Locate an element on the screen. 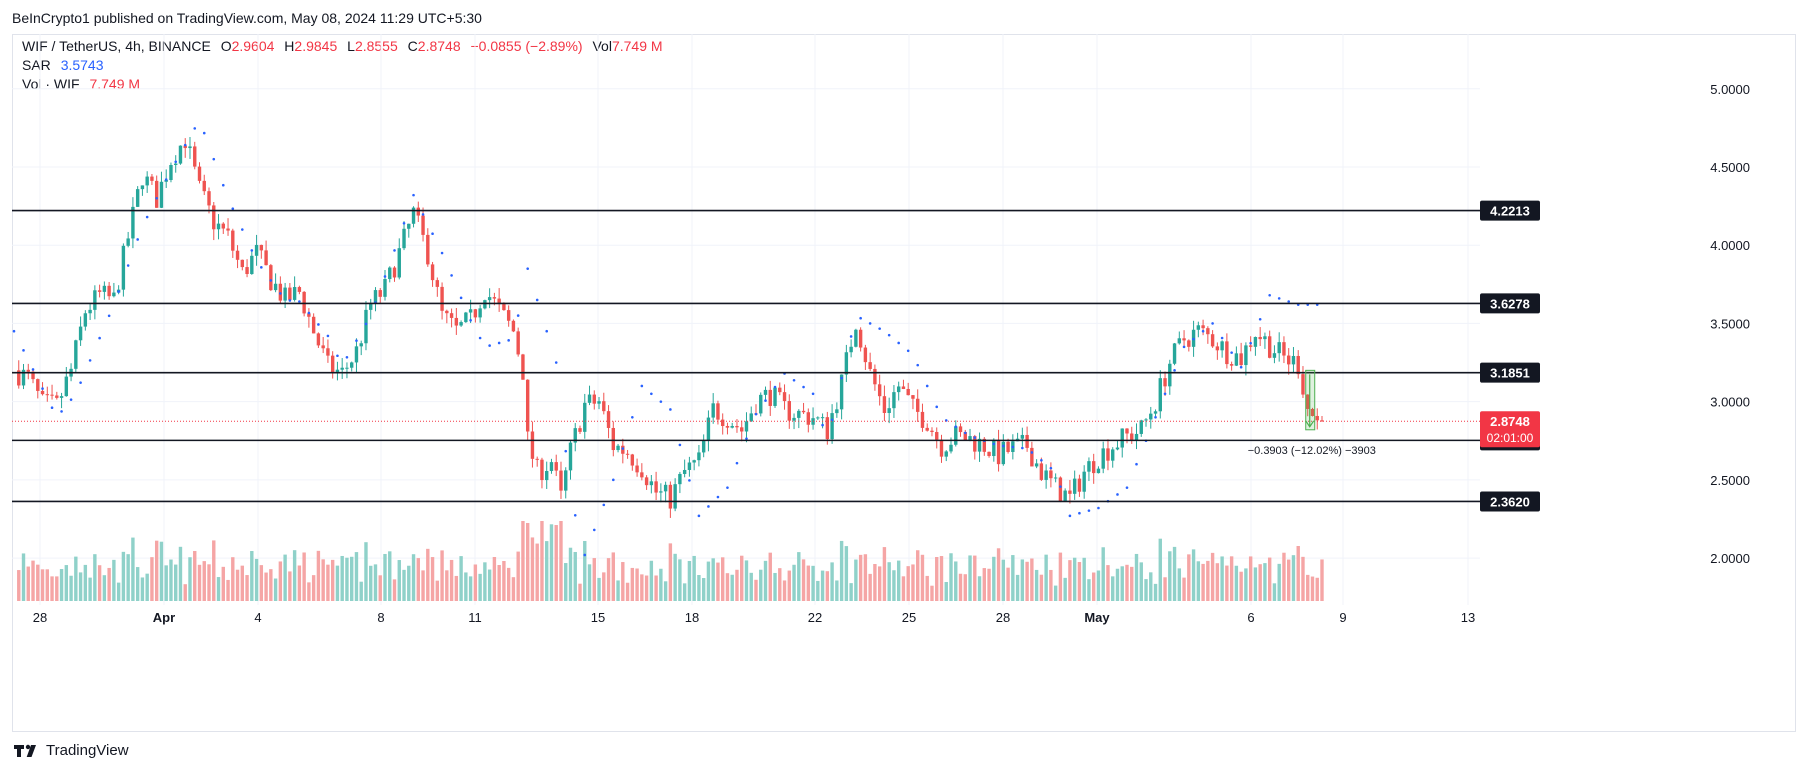 This screenshot has width=1805, height=771. high-value: 2.9845 is located at coordinates (316, 46).